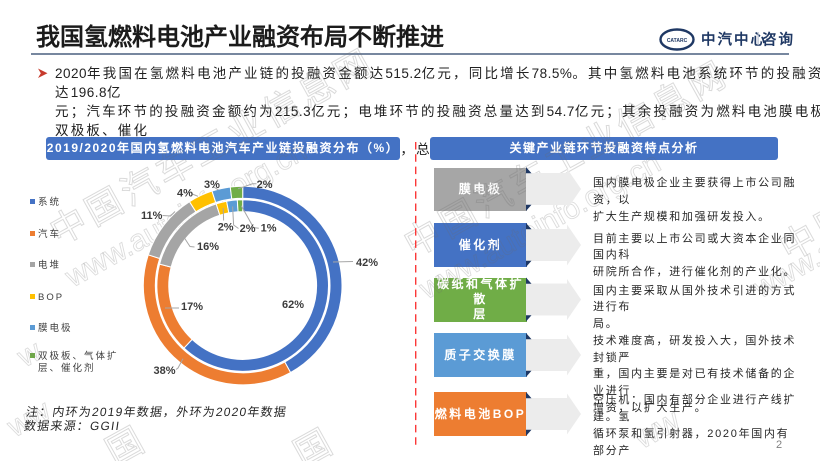  Describe the element at coordinates (677, 41) in the screenshot. I see `svg-text: CATARC` at that location.